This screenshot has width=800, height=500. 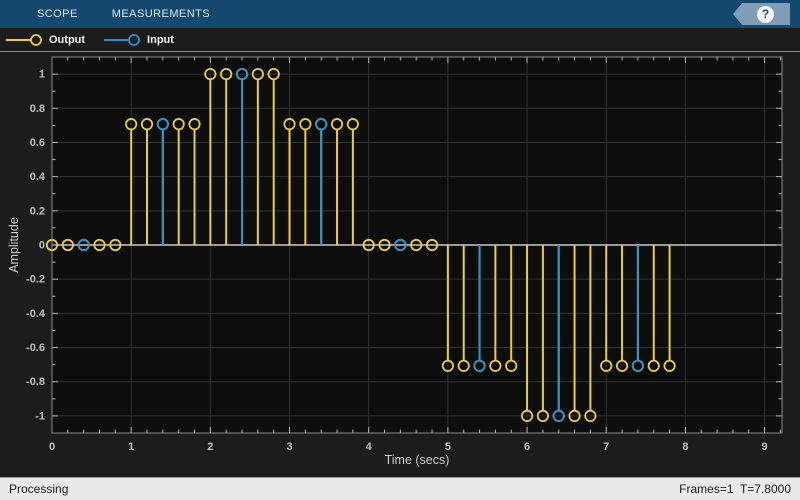 I want to click on svg-text: -1, so click(x=40, y=416).